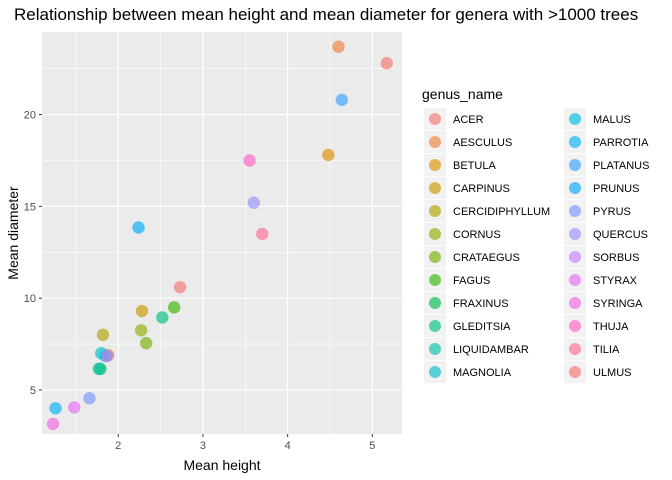  What do you see at coordinates (616, 258) in the screenshot?
I see `legend-label: SORBUS` at bounding box center [616, 258].